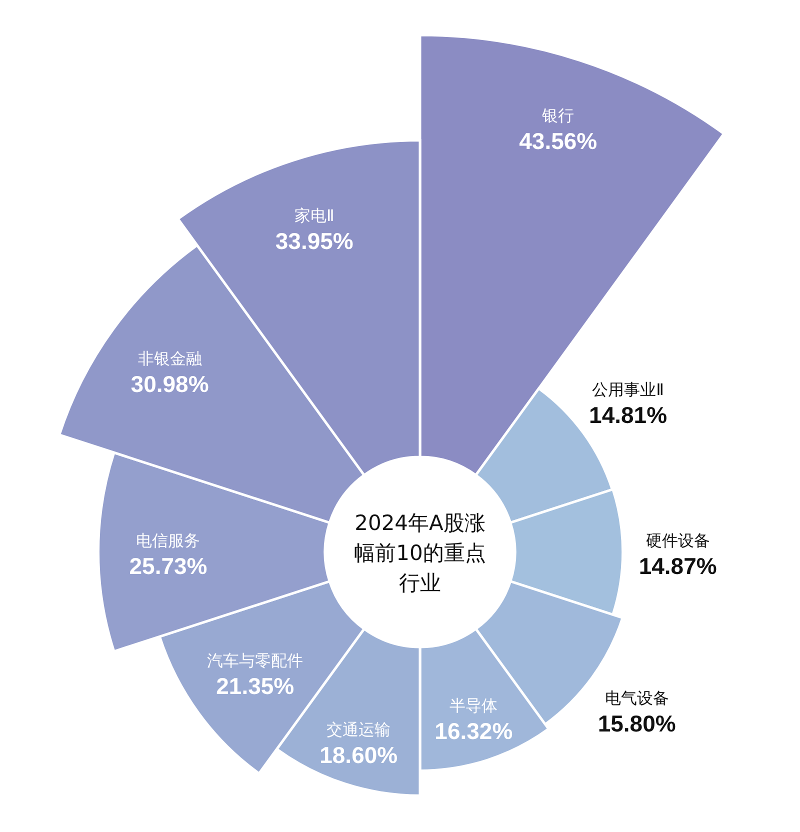 The width and height of the screenshot is (800, 832). Describe the element at coordinates (255, 660) in the screenshot. I see `category-label: 汽车与零配件` at that location.